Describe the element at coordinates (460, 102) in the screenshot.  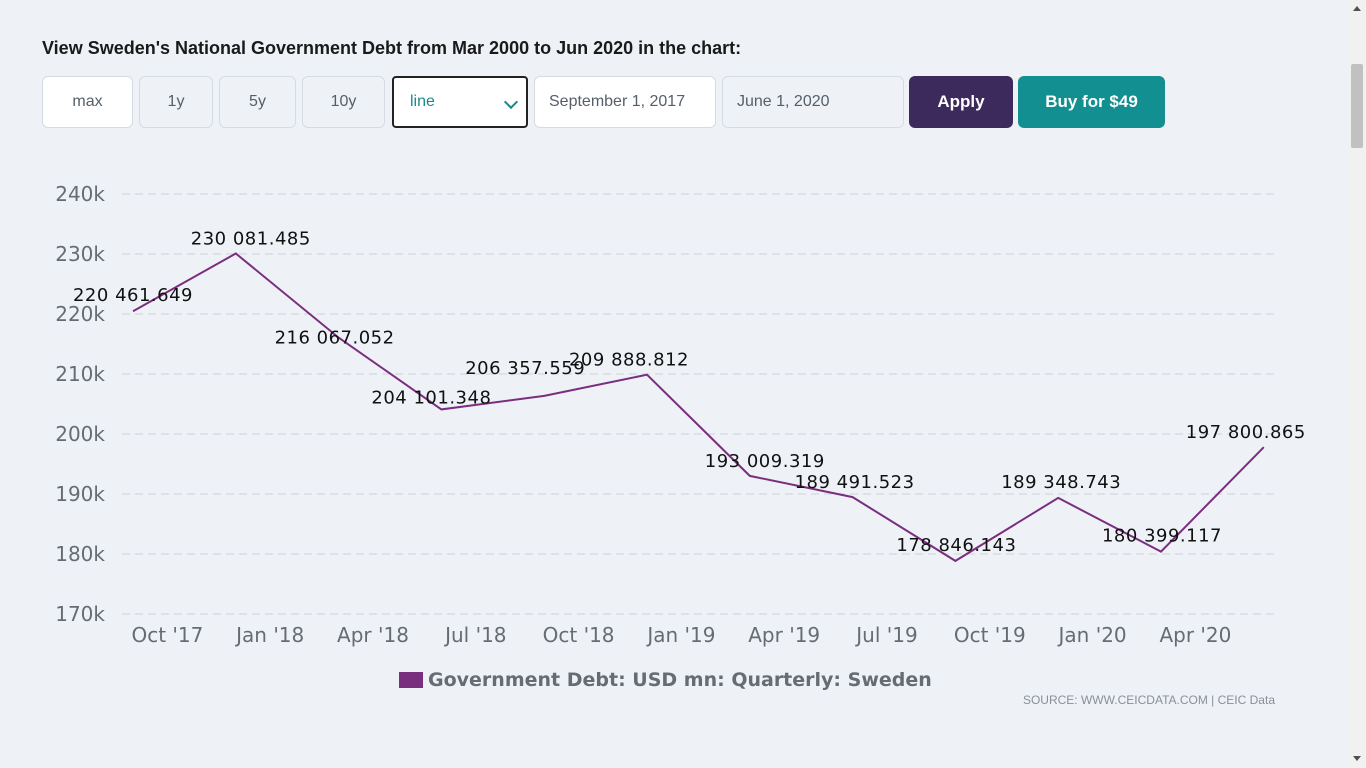
I see `chart-type-select: line` at that location.